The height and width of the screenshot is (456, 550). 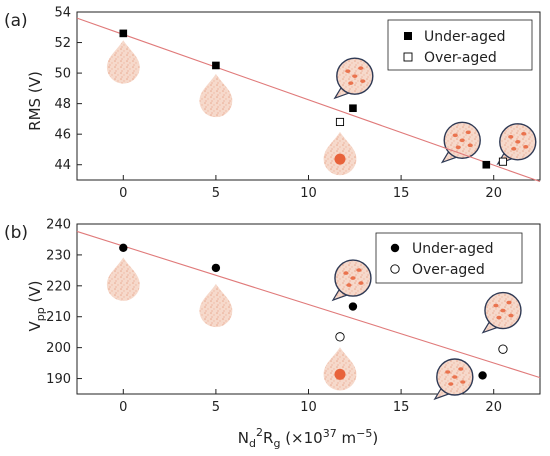 I want to click on panel-b-x-tick-label: 5, so click(x=216, y=407).